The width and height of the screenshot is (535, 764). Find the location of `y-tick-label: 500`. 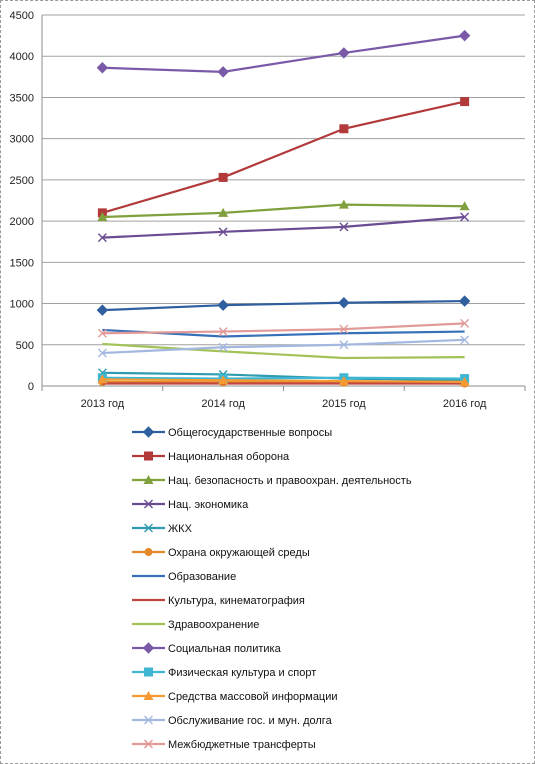

y-tick-label: 500 is located at coordinates (25, 346).